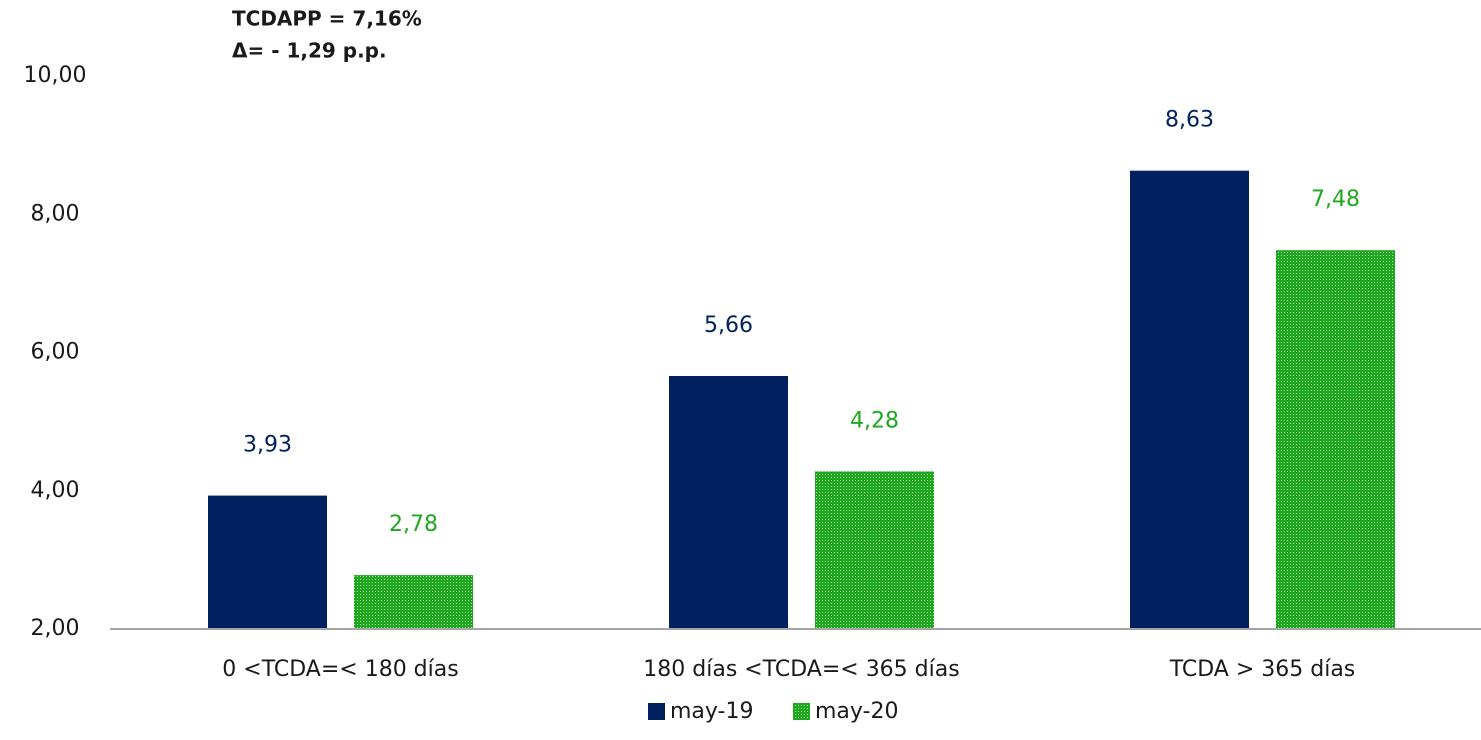 This screenshot has height=740, width=1481. What do you see at coordinates (711, 711) in the screenshot?
I see `legend-label: may-19` at bounding box center [711, 711].